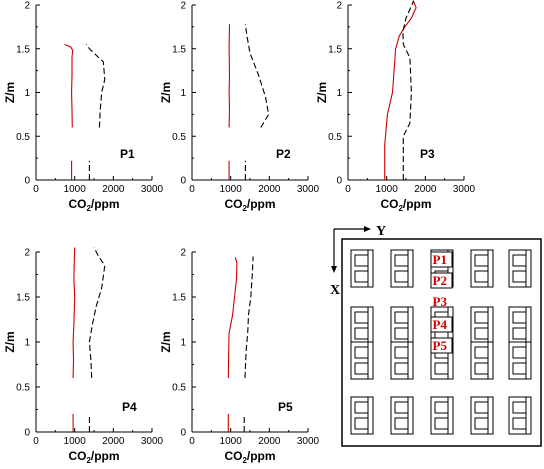 The image size is (544, 469). I want to click on measurement-point-p5: P5, so click(440, 345).